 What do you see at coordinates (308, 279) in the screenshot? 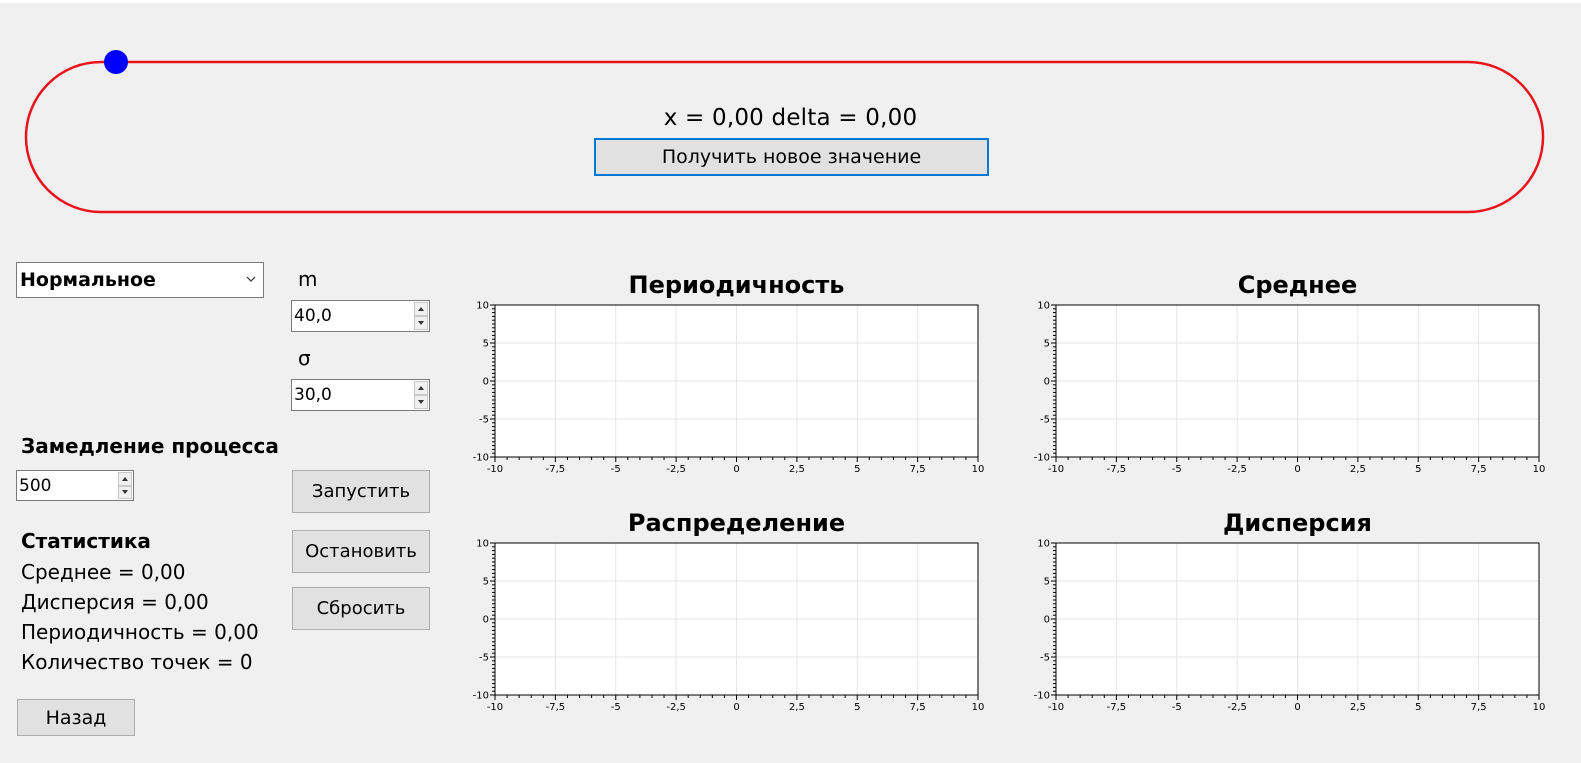
I see `m-label: m` at bounding box center [308, 279].